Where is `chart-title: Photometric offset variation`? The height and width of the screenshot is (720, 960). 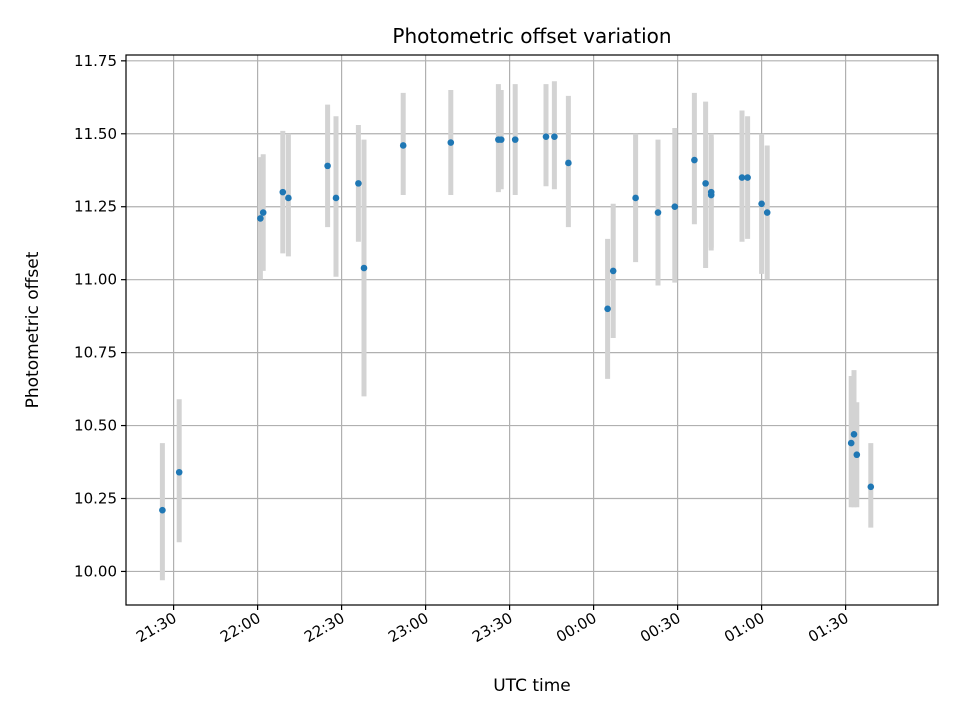 chart-title: Photometric offset variation is located at coordinates (531, 36).